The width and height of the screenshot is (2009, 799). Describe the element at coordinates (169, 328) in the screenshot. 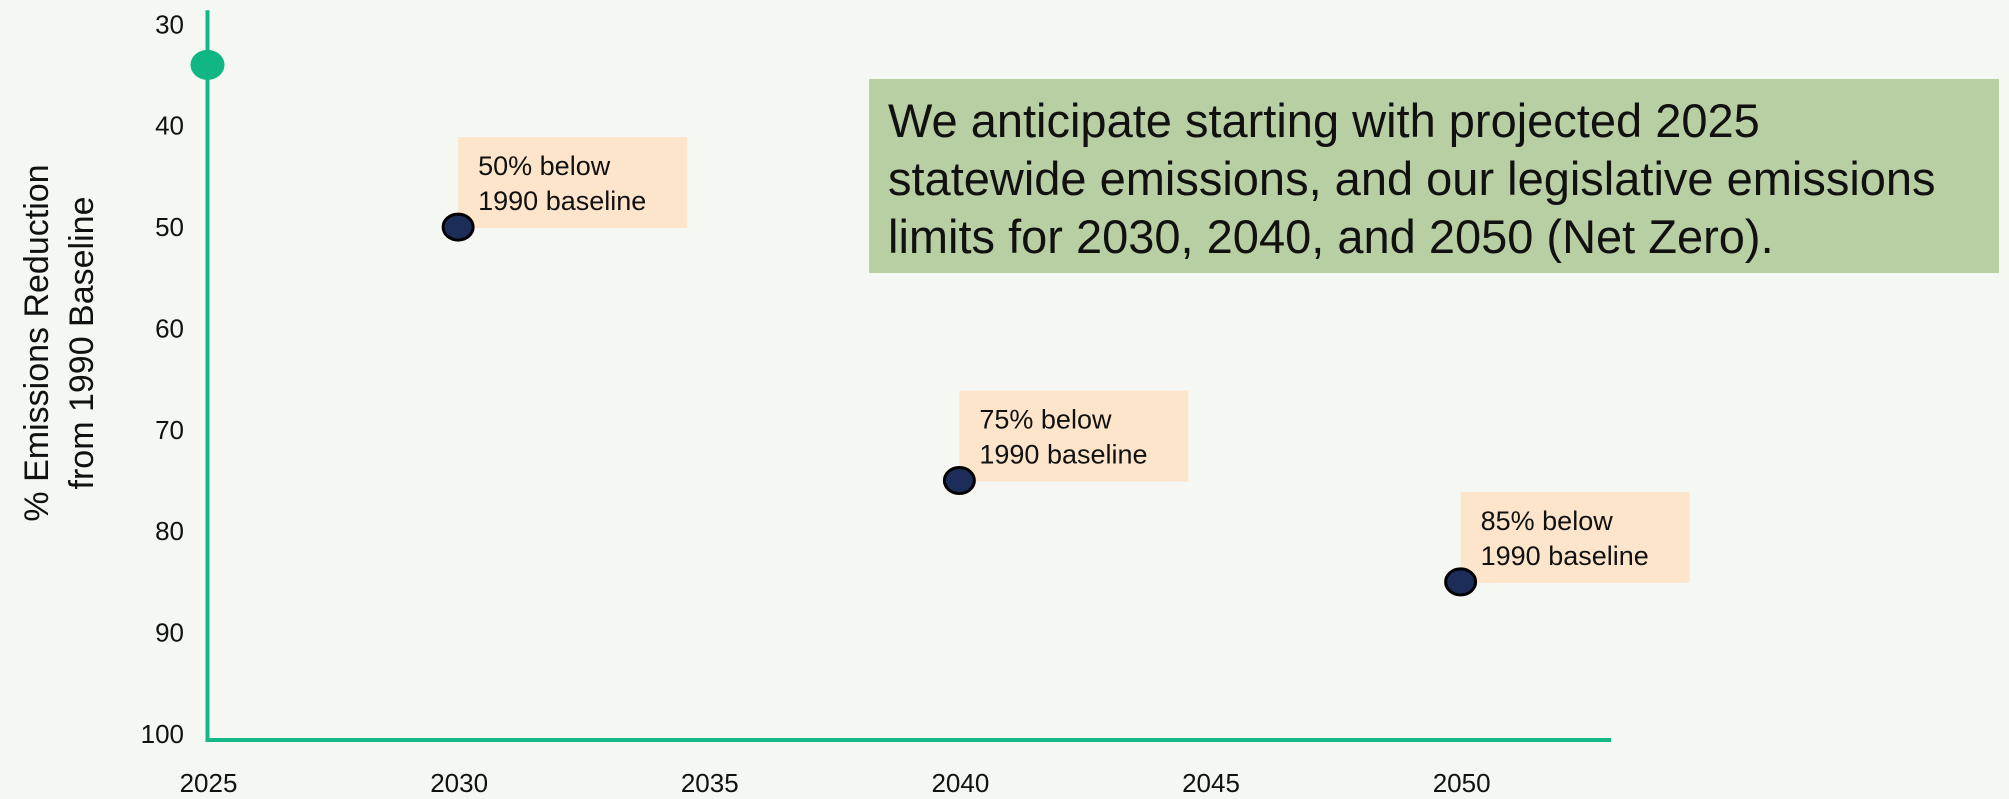

I see `y-tick-label: 60` at that location.